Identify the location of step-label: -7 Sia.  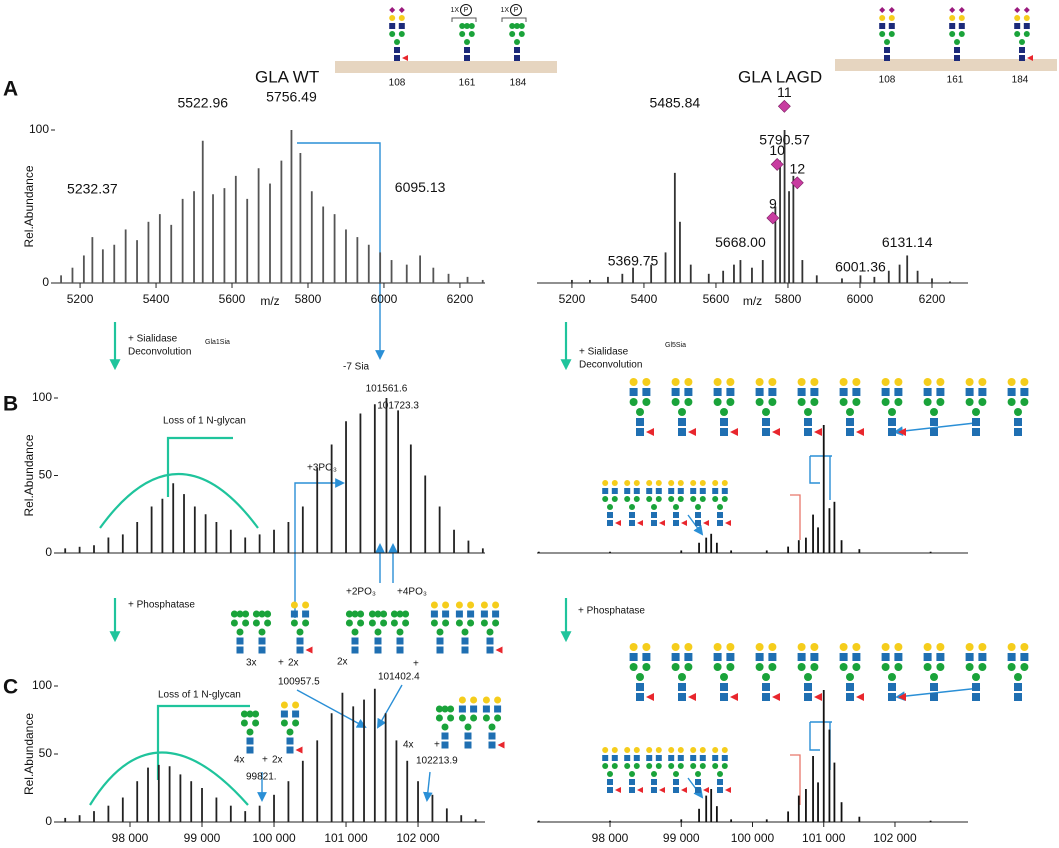
(356, 367).